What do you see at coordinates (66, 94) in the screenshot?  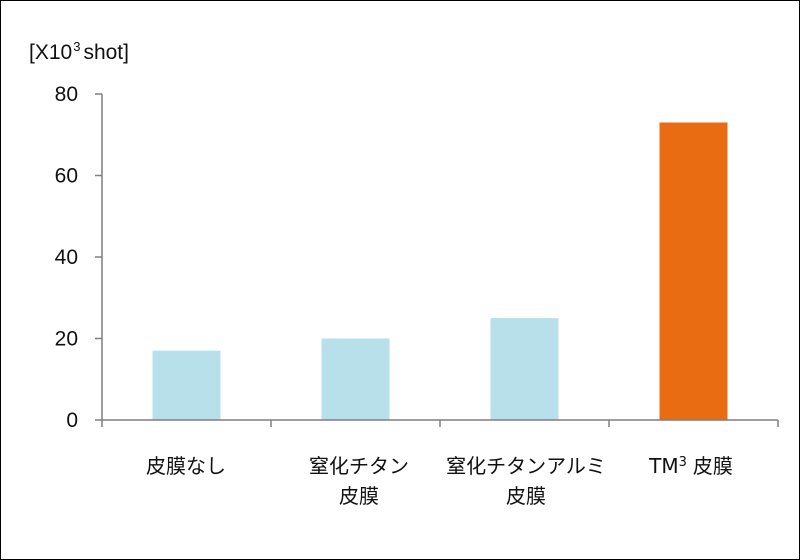 I see `y-tick-label: 80` at bounding box center [66, 94].